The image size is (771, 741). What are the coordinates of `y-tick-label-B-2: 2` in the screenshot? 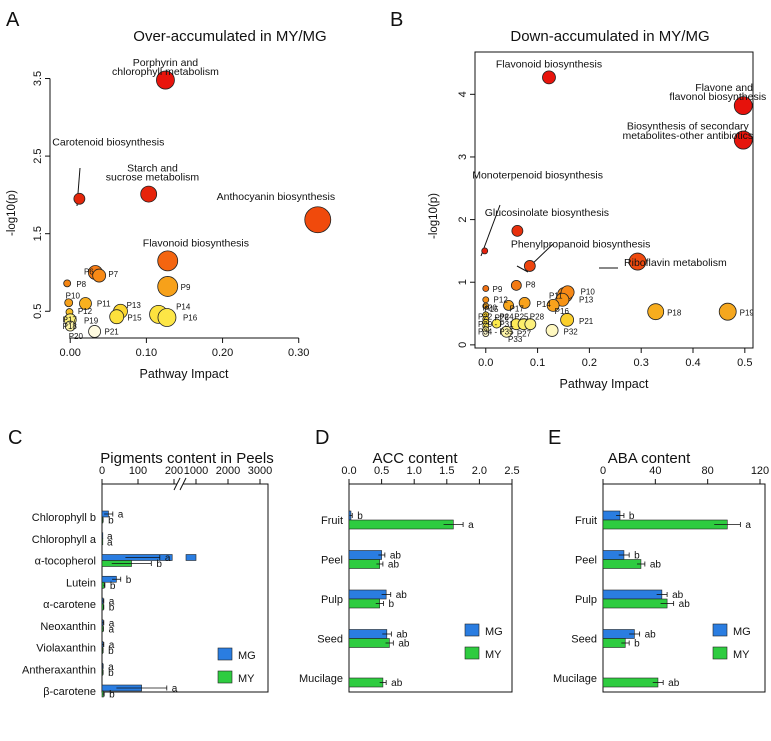 It's located at (463, 220).